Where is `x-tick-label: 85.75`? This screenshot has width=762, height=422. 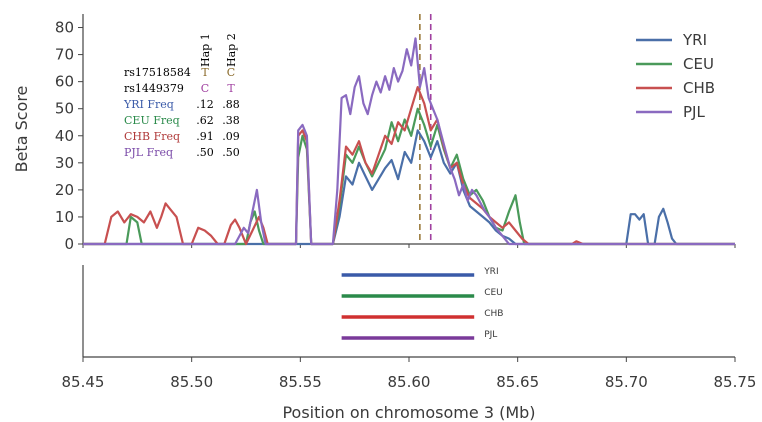 x-tick-label: 85.75 is located at coordinates (735, 382).